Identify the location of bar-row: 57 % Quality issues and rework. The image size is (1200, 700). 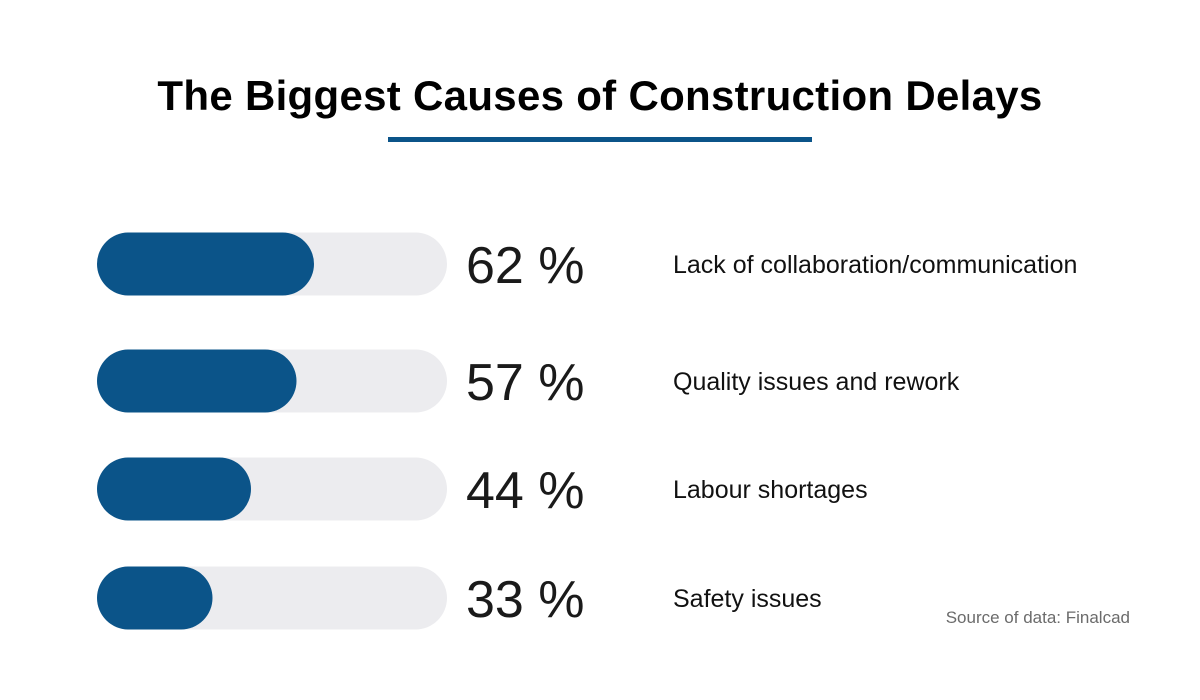
(528, 381).